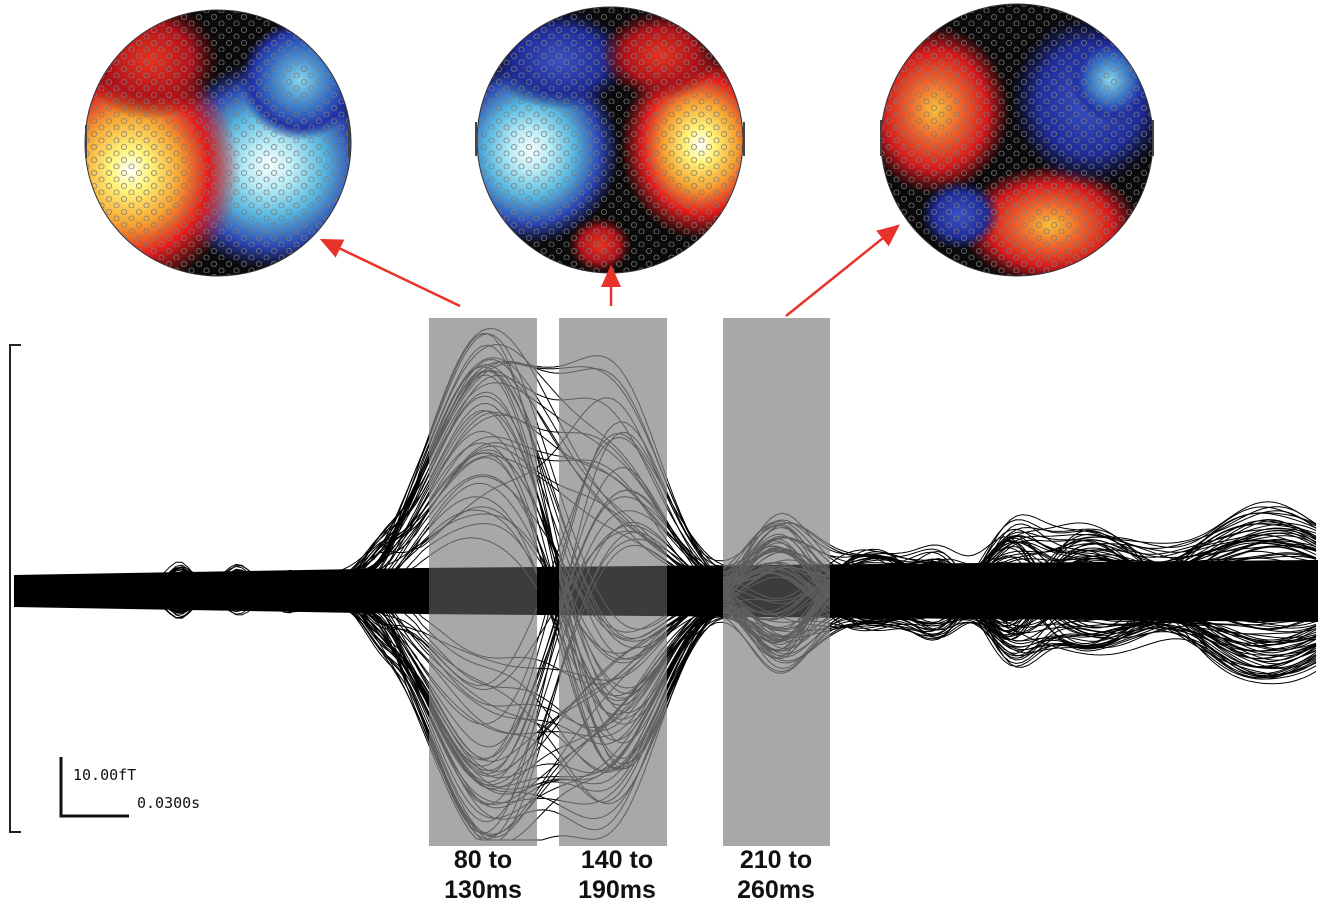 The image size is (1322, 906). I want to click on scale-bar: 10.00fT 0.0300s, so click(129, 787).